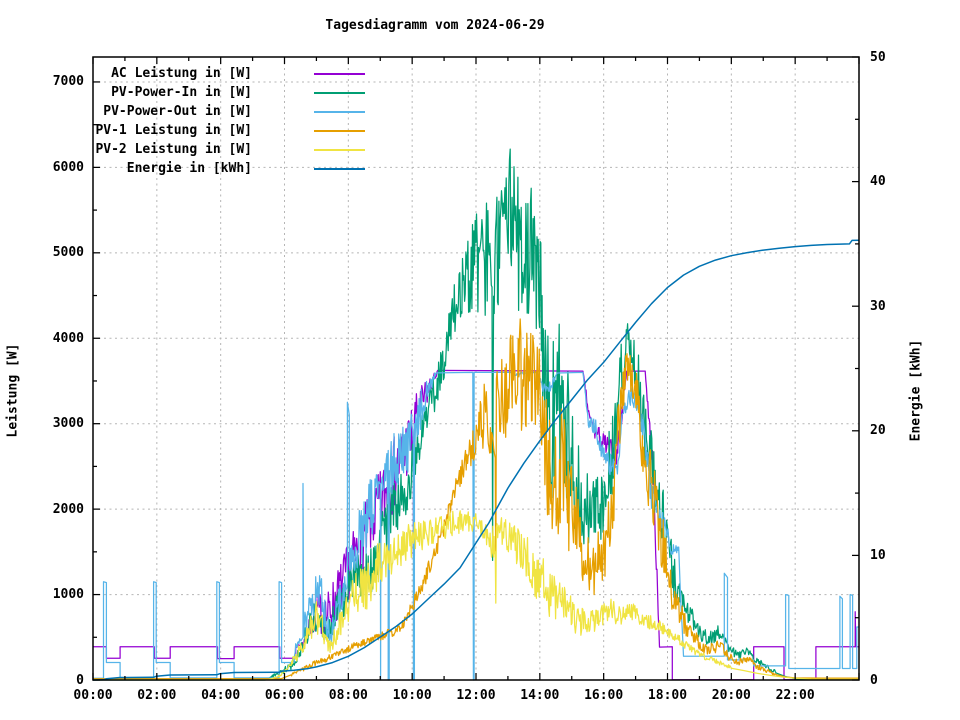  I want to click on y2-tick-label: 10, so click(878, 555).